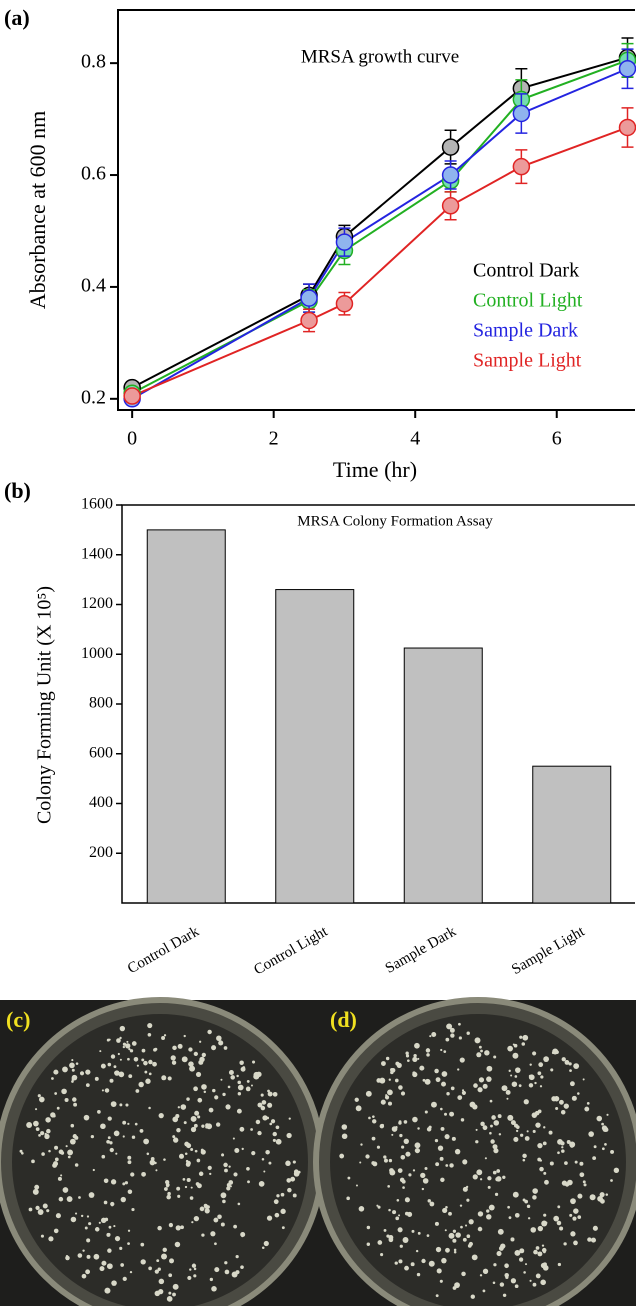  I want to click on y-tick-label: 1600, so click(97, 504).